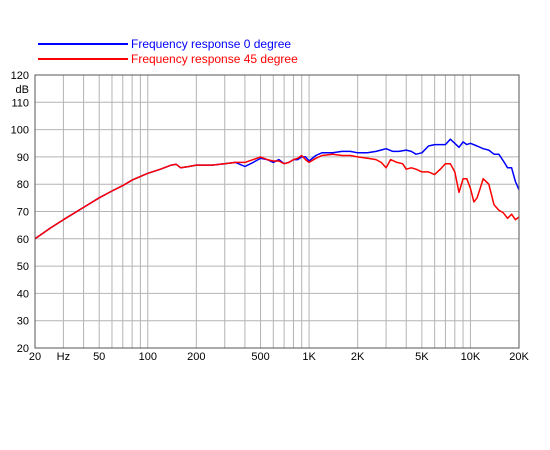 Image resolution: width=550 pixels, height=450 pixels. Describe the element at coordinates (279, 357) in the screenshot. I see `x-tick-labels: 20 Hz 50 100 200 500 1K 2K 5K 10K 20K` at that location.